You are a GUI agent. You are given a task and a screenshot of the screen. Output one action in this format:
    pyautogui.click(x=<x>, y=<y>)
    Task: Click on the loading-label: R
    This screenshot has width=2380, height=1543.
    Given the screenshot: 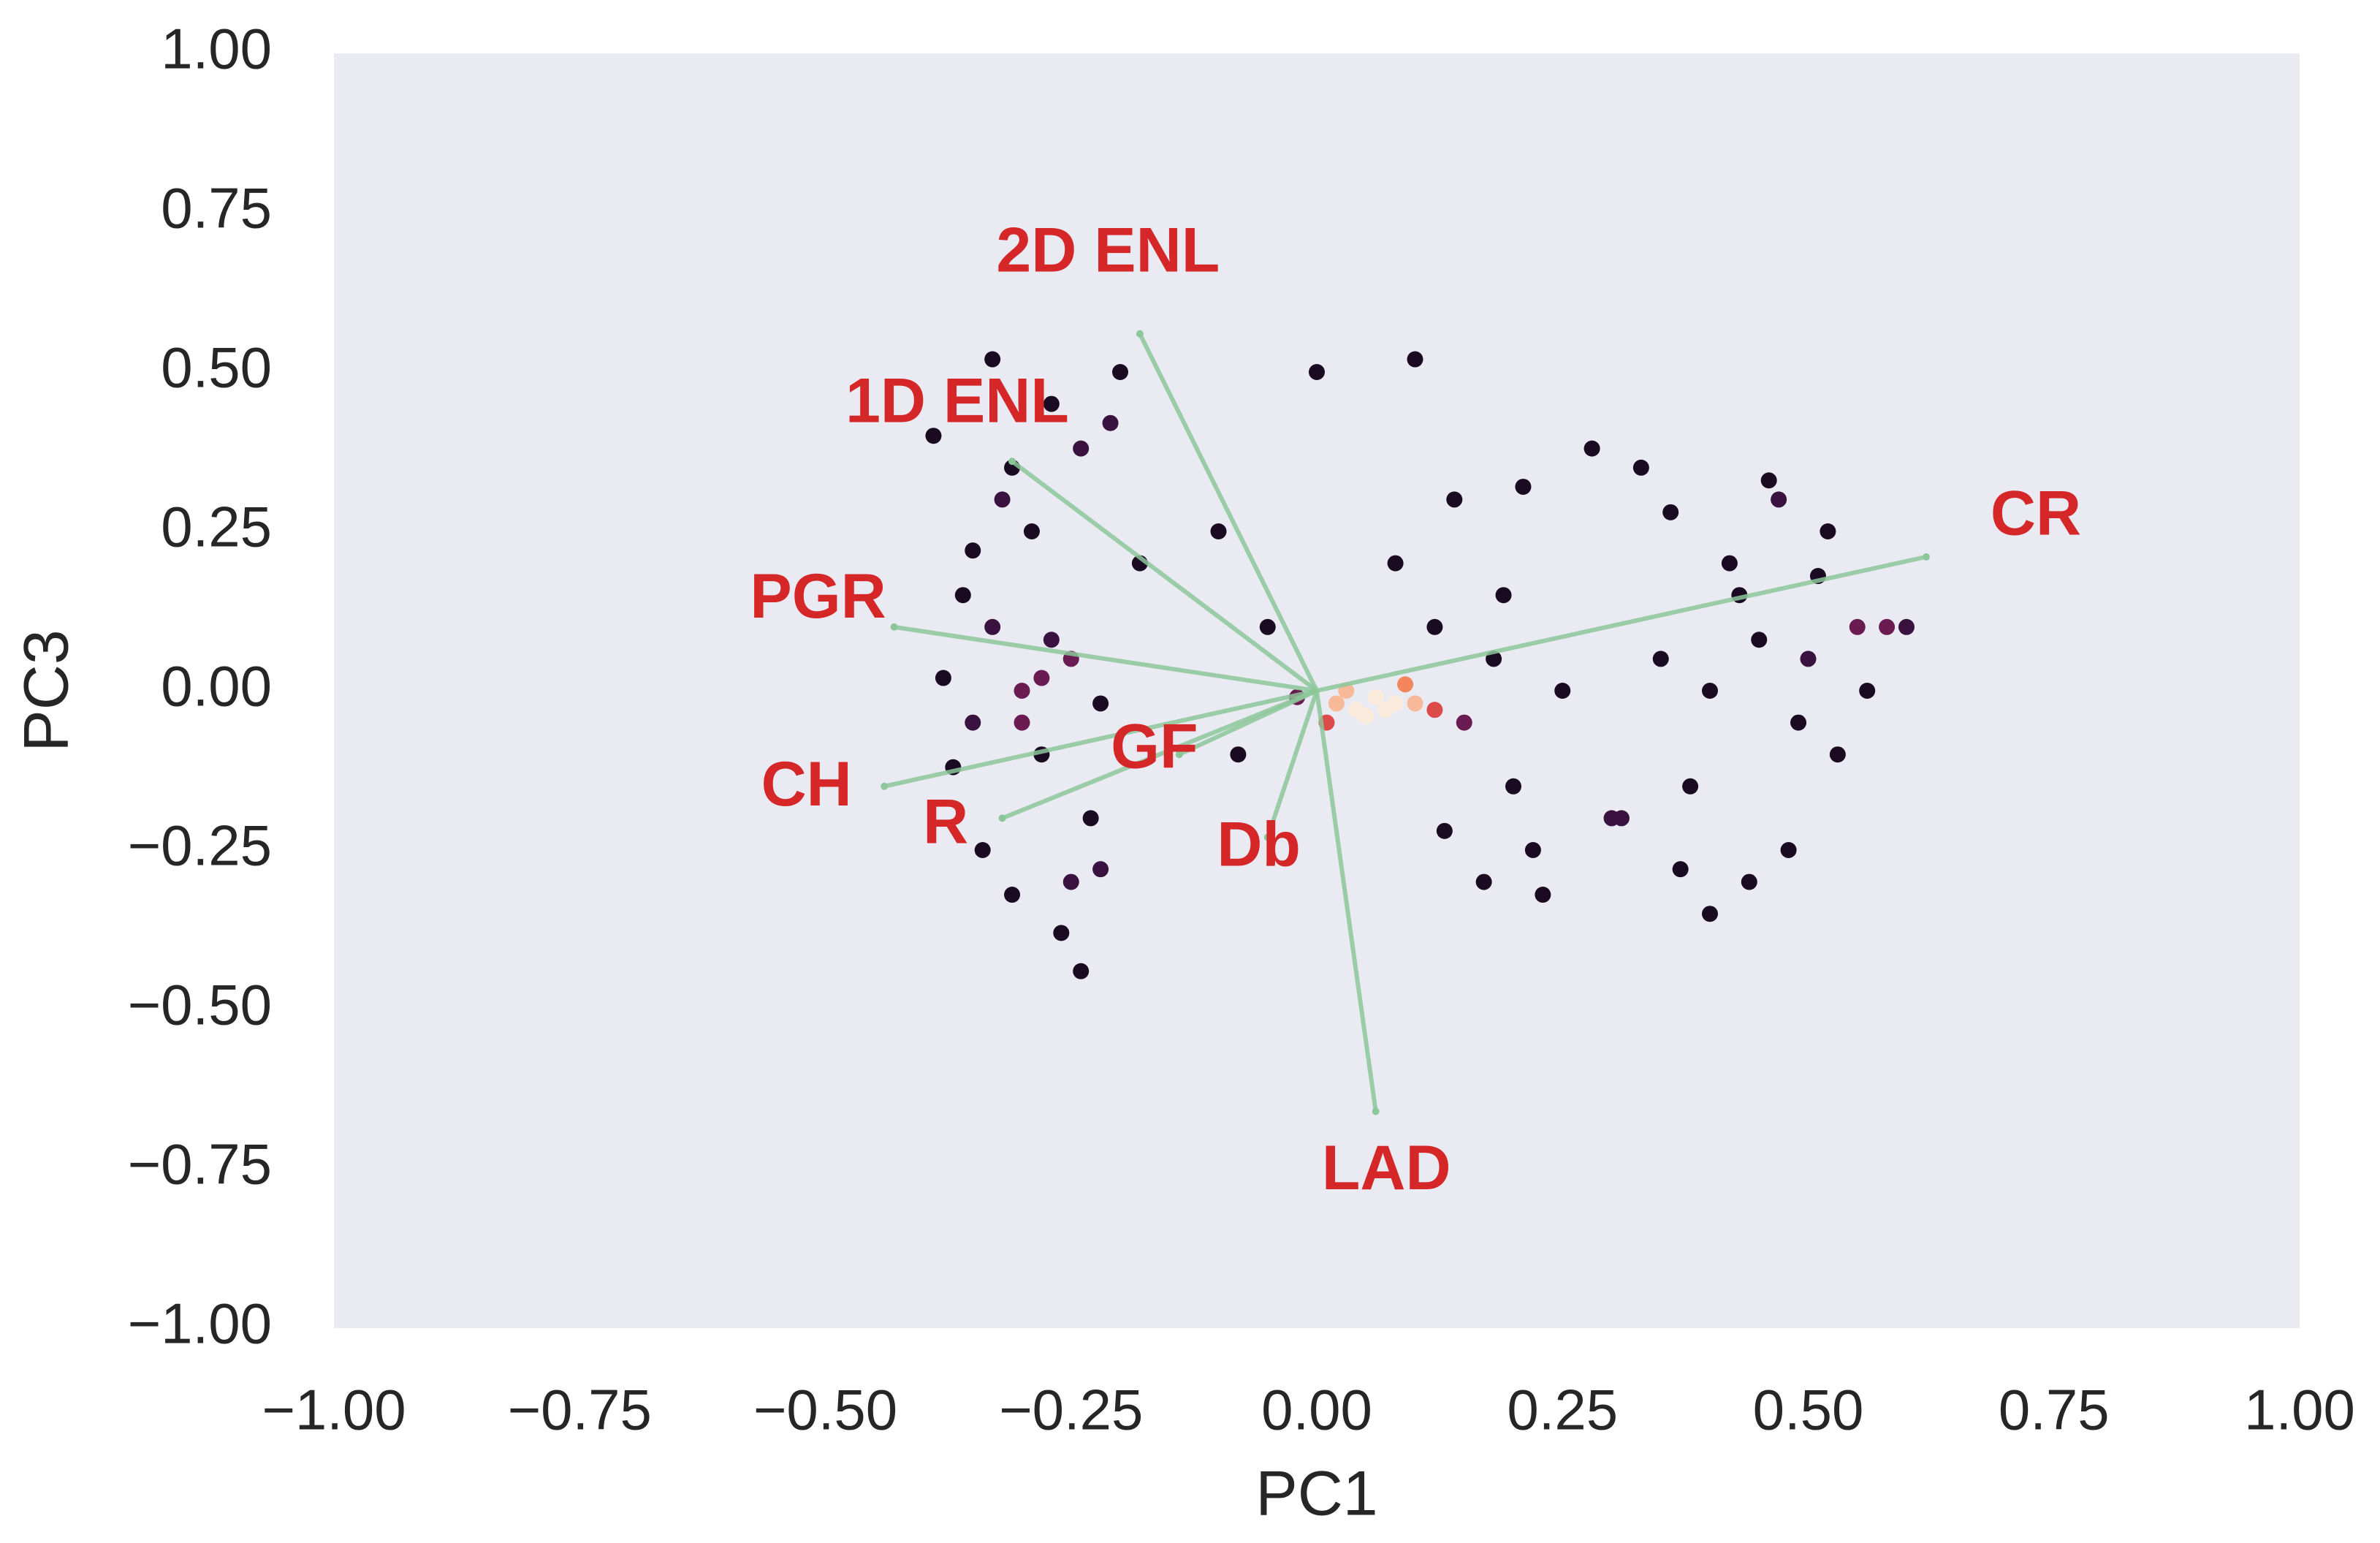 What is the action you would take?
    pyautogui.click(x=945, y=822)
    